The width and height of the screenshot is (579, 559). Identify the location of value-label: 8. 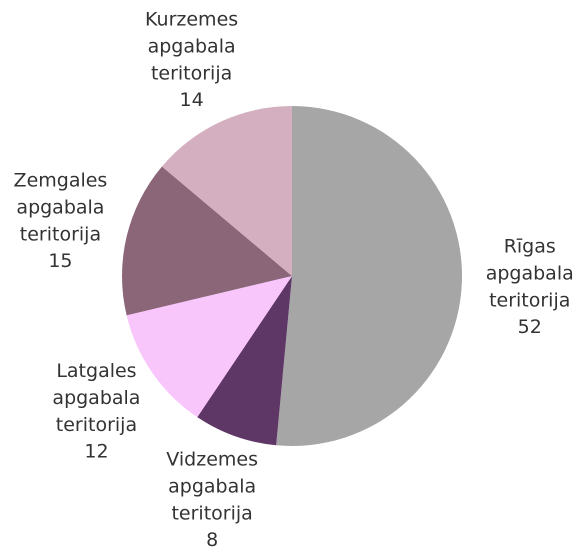
(212, 540).